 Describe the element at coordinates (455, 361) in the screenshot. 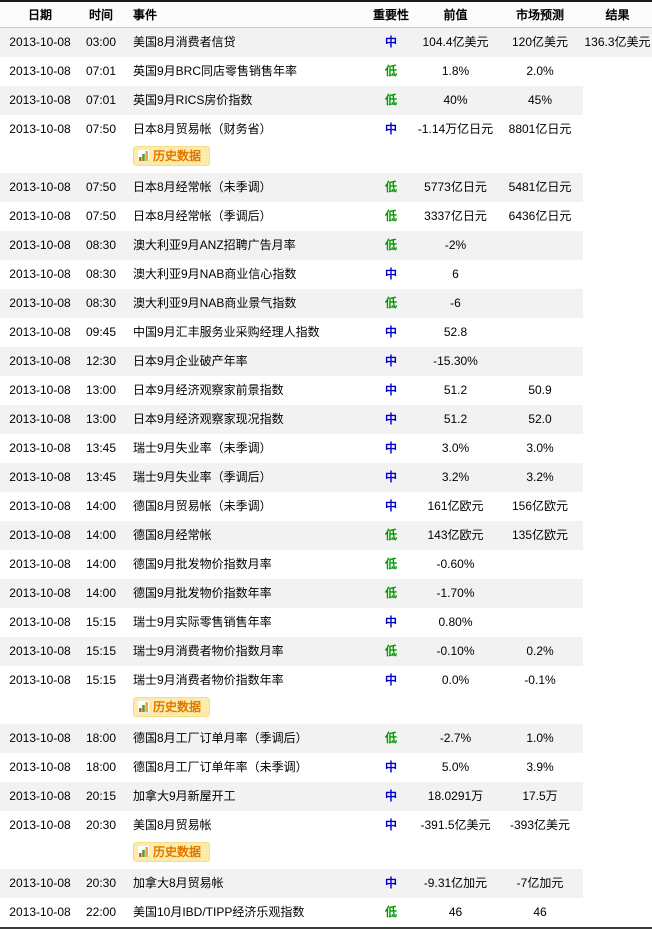

I see `previous-value-cell: -15.30%` at that location.